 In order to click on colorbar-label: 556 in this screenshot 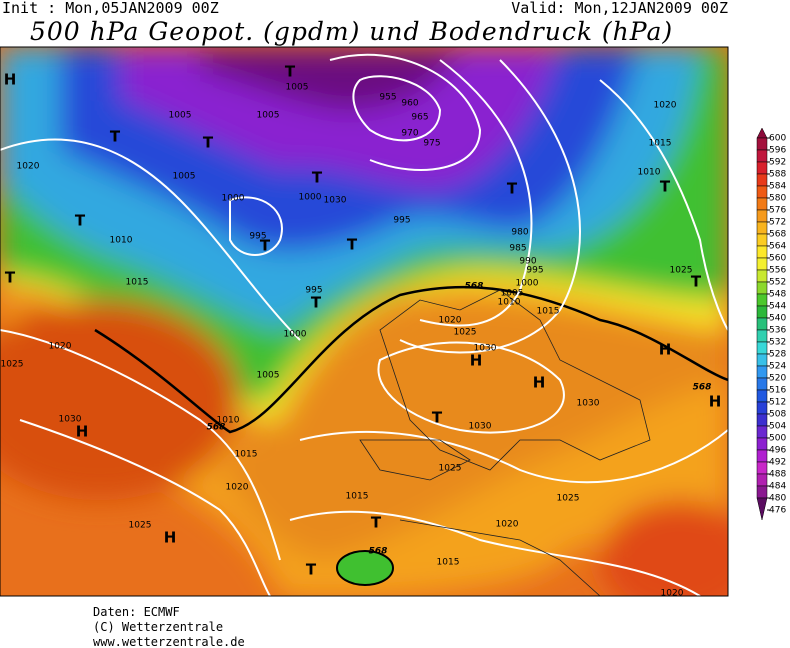, I will do `click(777, 271)`.